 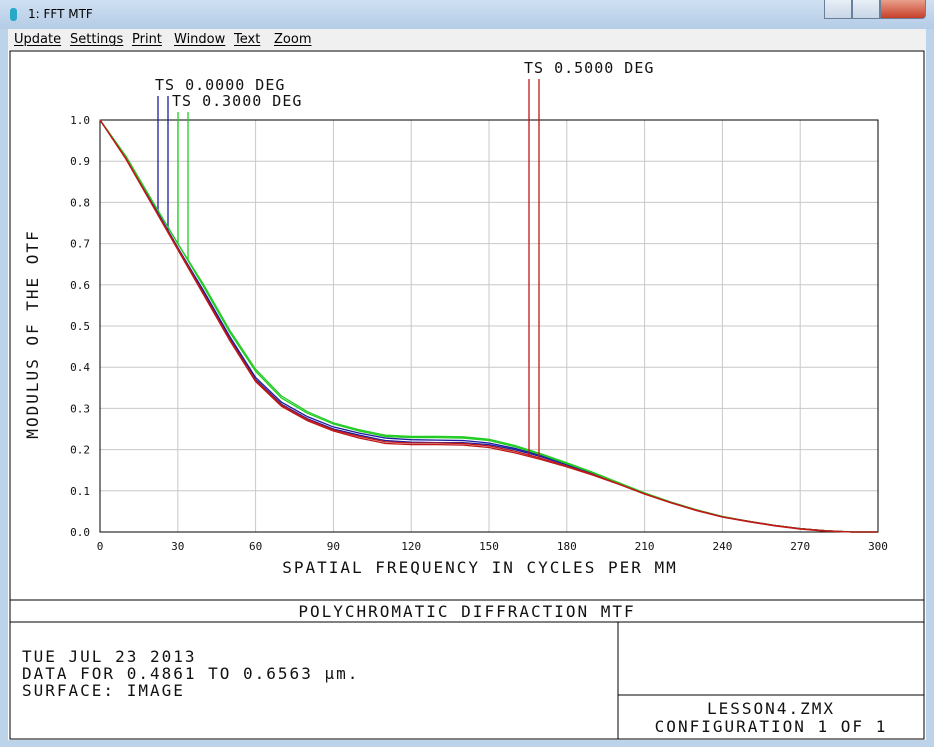 What do you see at coordinates (903, 9) in the screenshot?
I see `close-button` at bounding box center [903, 9].